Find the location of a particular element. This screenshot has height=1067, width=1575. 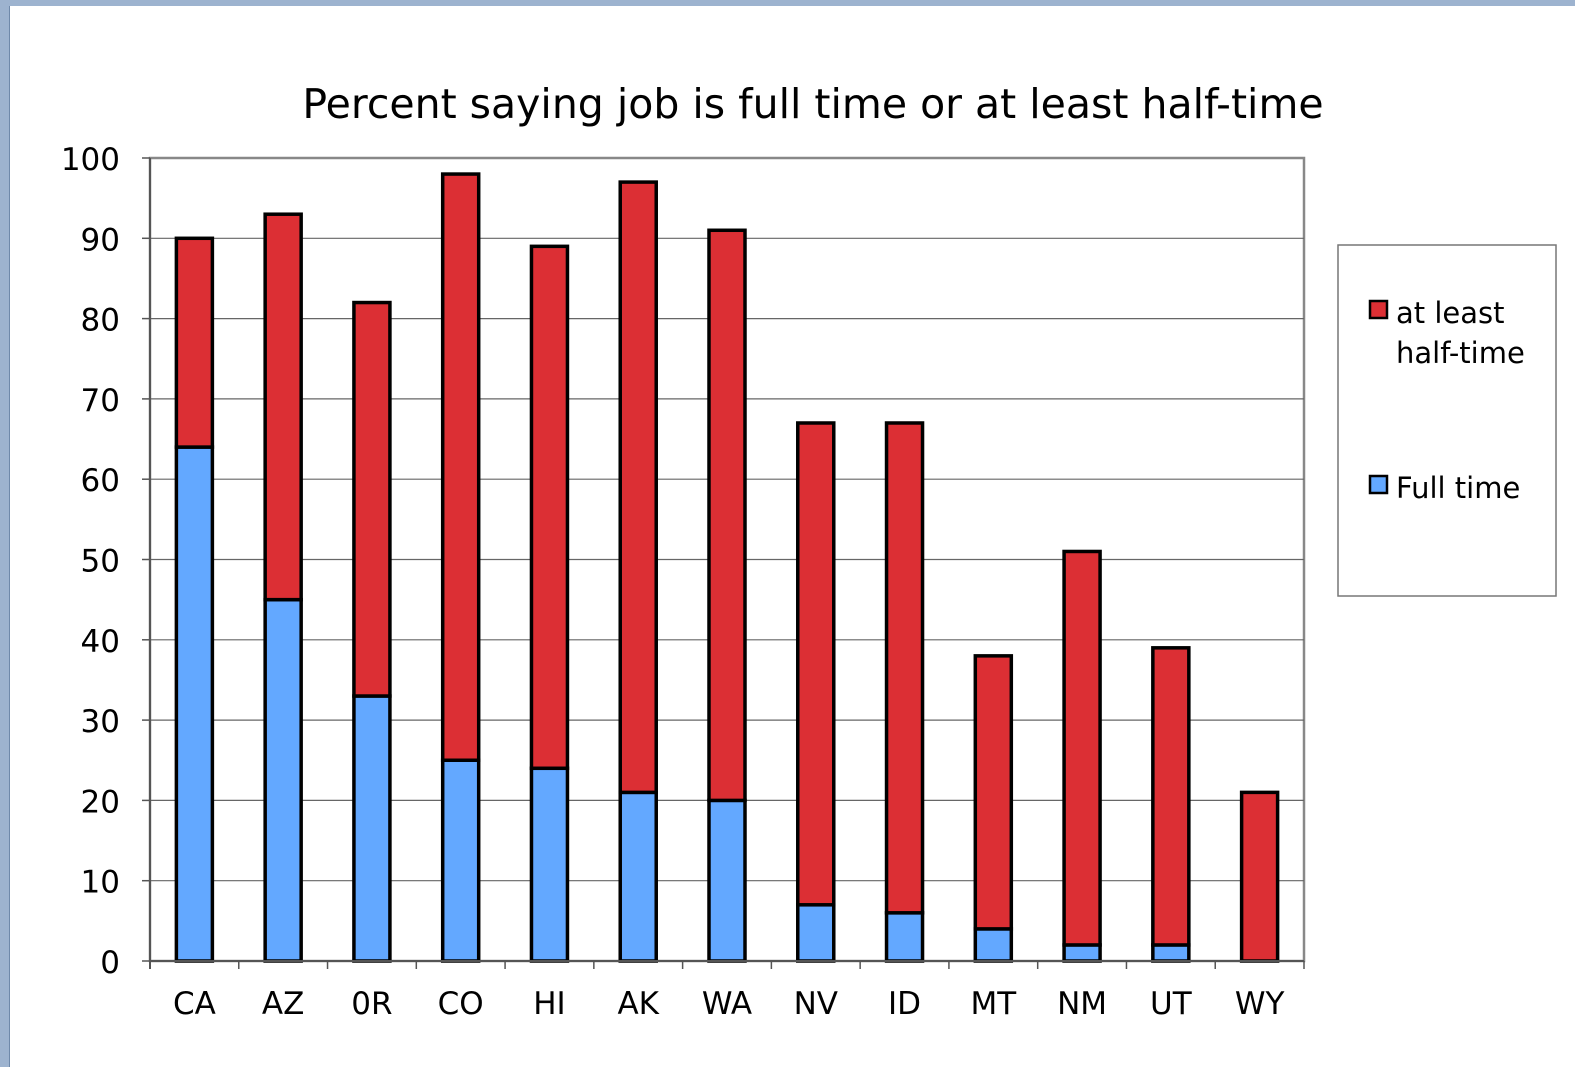

slide-top-border is located at coordinates (787, 3).